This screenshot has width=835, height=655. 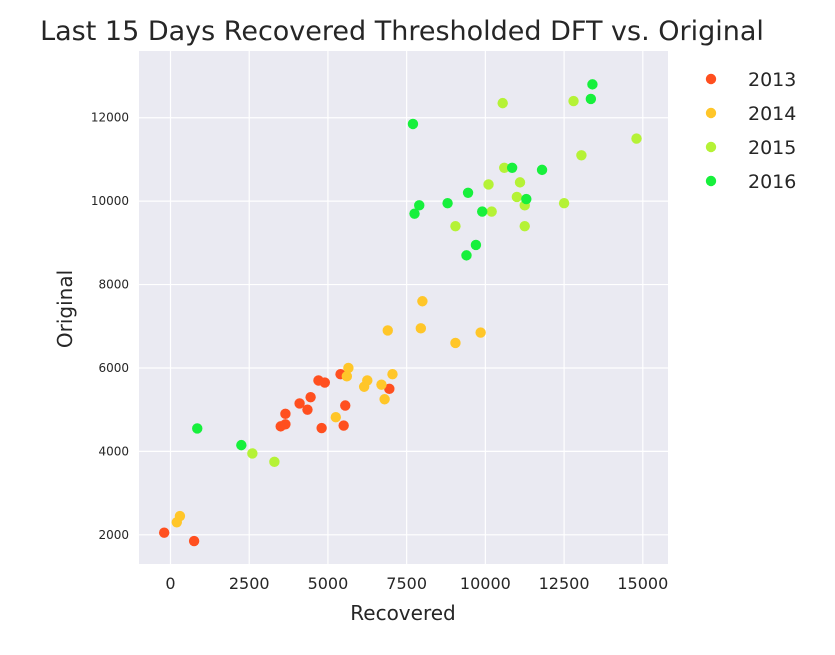 What do you see at coordinates (328, 583) in the screenshot?
I see `x-tick-label: 5000` at bounding box center [328, 583].